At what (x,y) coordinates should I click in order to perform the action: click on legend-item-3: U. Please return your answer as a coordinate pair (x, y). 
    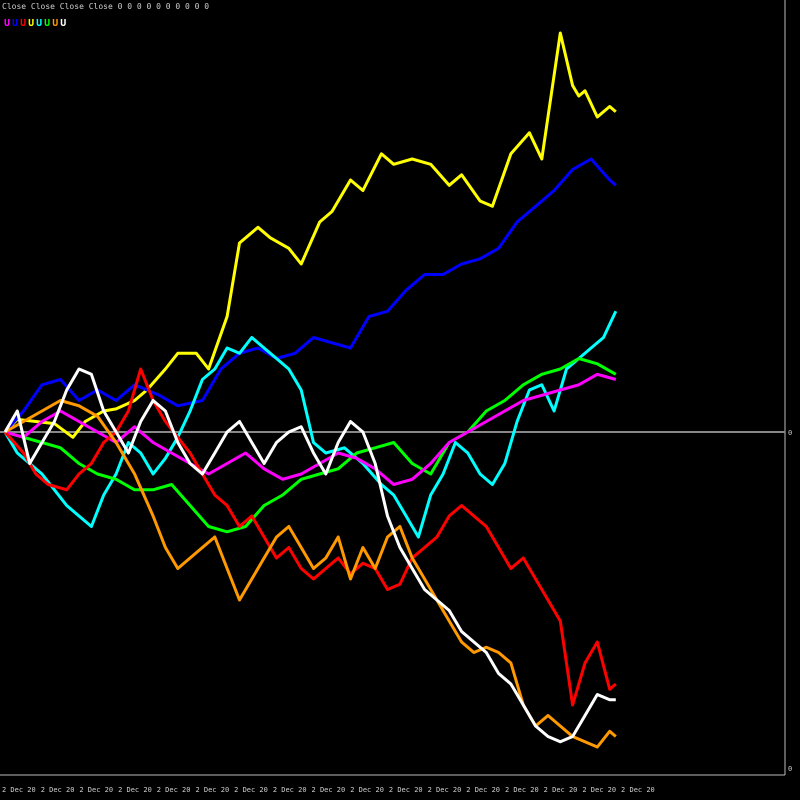
    Looking at the image, I should click on (23, 23).